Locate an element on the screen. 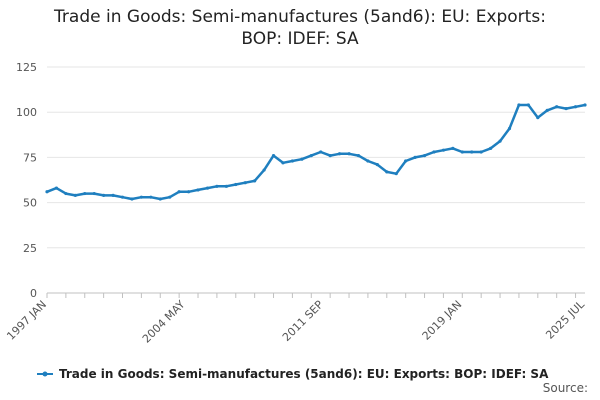  y-tick-label: 75 is located at coordinates (30, 157).